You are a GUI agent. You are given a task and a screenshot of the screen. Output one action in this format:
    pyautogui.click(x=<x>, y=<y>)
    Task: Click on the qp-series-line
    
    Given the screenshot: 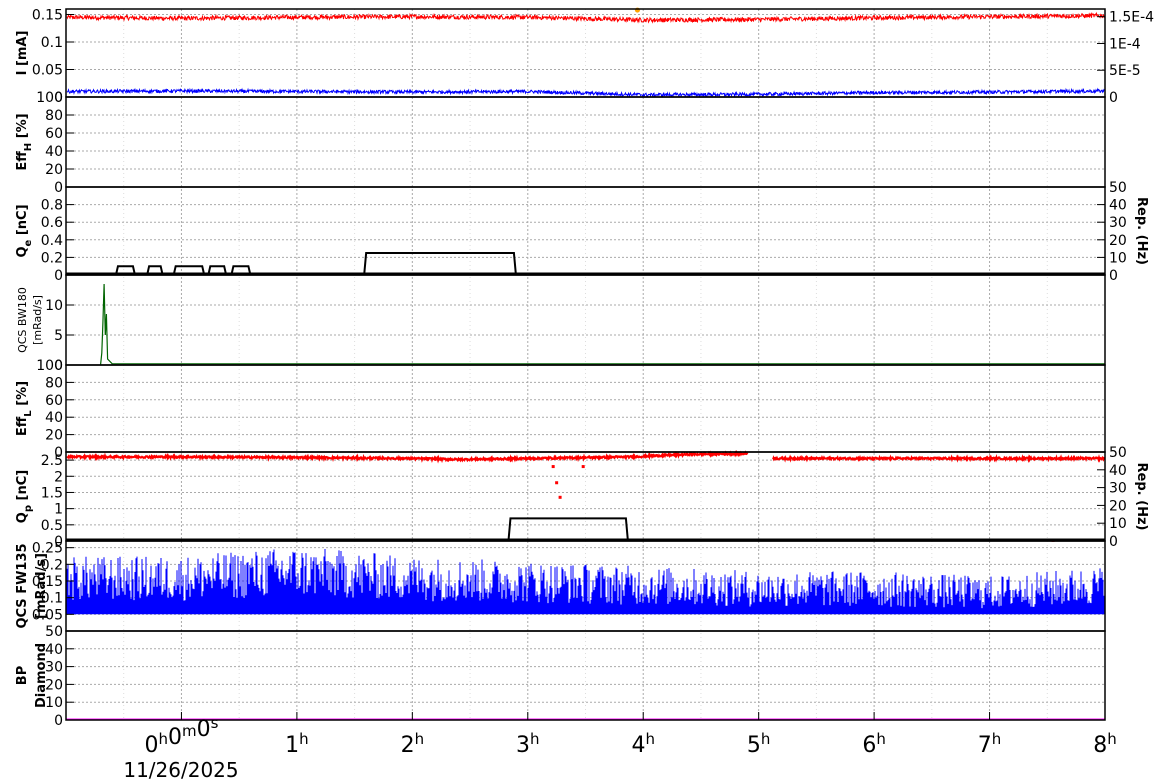 What is the action you would take?
    pyautogui.click(x=586, y=456)
    